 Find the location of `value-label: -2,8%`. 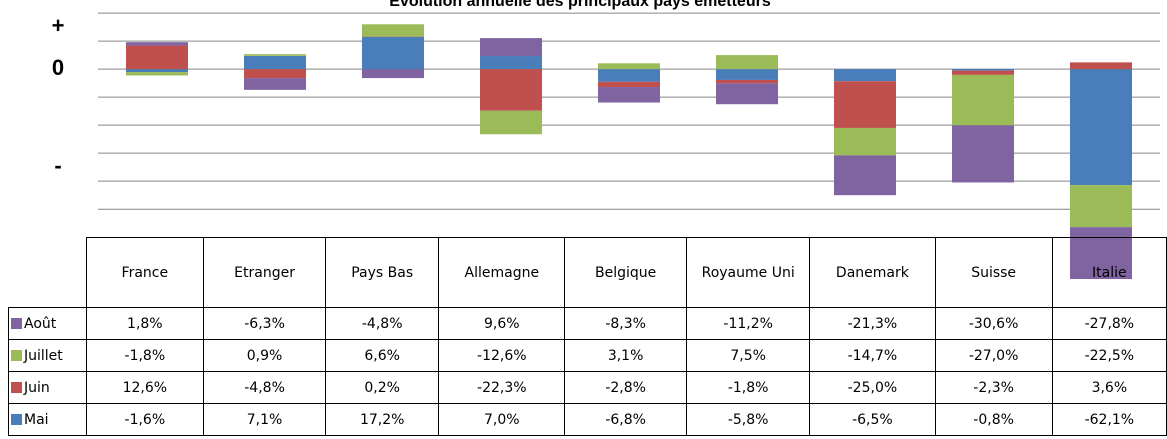

value-label: -2,8% is located at coordinates (626, 387).